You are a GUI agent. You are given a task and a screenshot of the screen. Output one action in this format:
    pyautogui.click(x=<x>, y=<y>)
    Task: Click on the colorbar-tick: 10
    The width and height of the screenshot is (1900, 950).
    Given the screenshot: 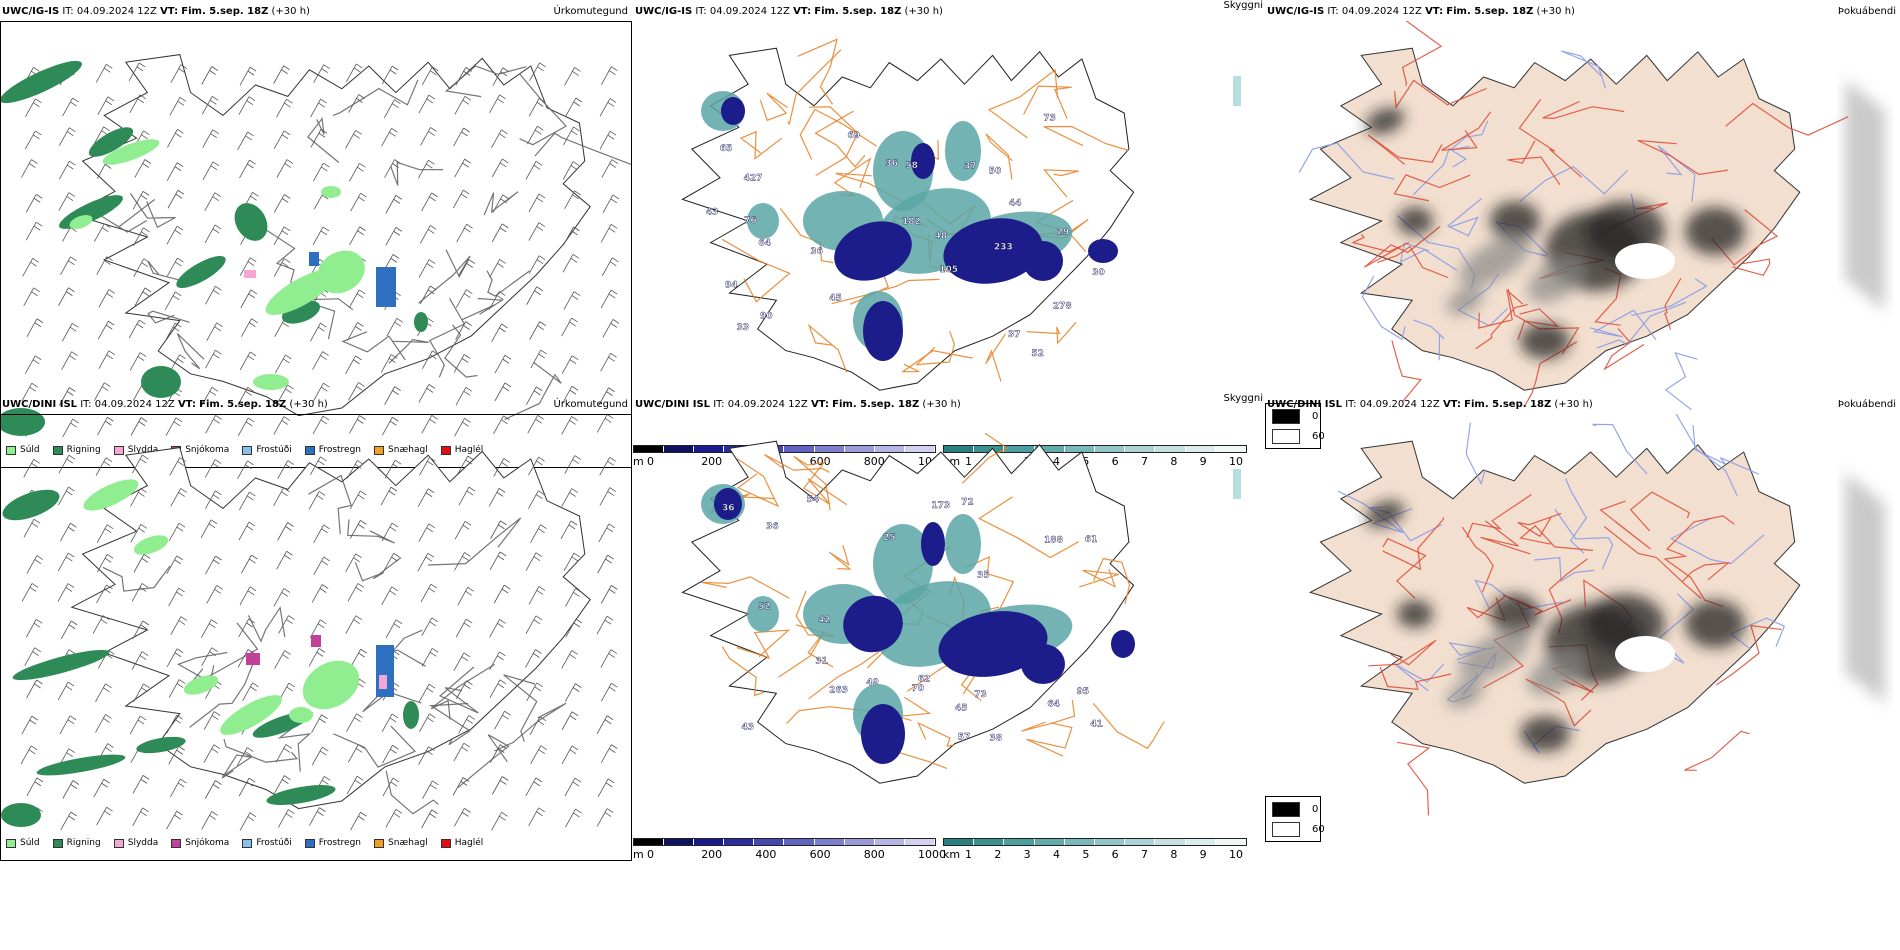 What is the action you would take?
    pyautogui.click(x=1236, y=854)
    